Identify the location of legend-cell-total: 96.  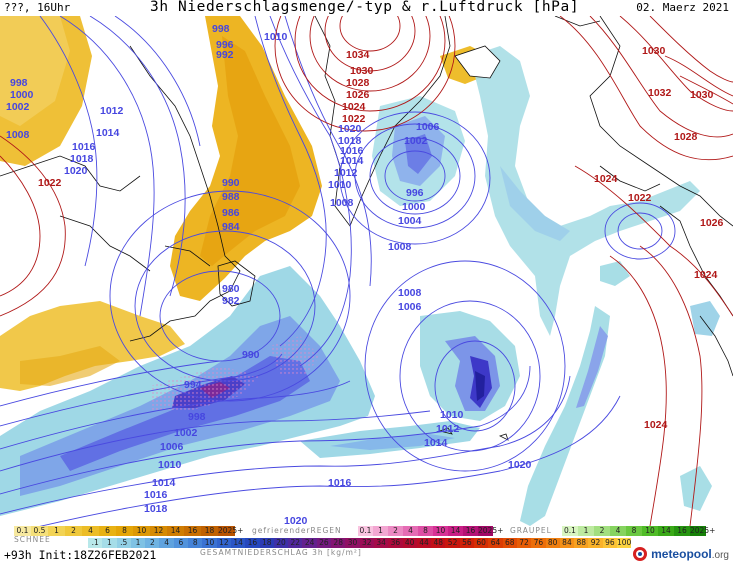
(609, 543).